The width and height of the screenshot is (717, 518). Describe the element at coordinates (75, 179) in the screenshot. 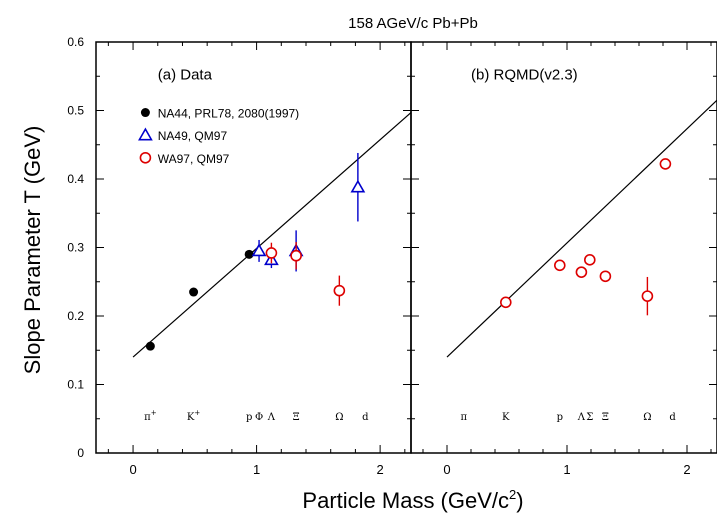

I see `y-tick-label: 0.4` at that location.